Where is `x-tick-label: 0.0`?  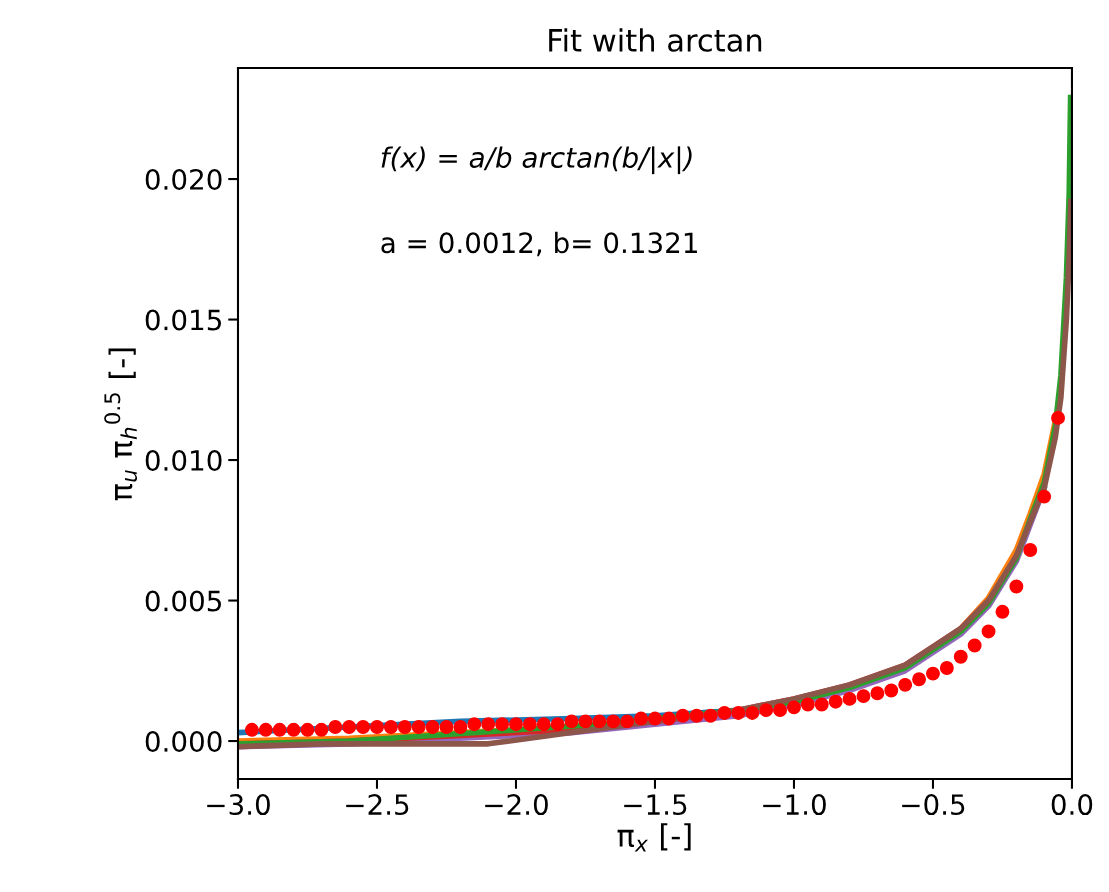
x-tick-label: 0.0 is located at coordinates (1072, 805).